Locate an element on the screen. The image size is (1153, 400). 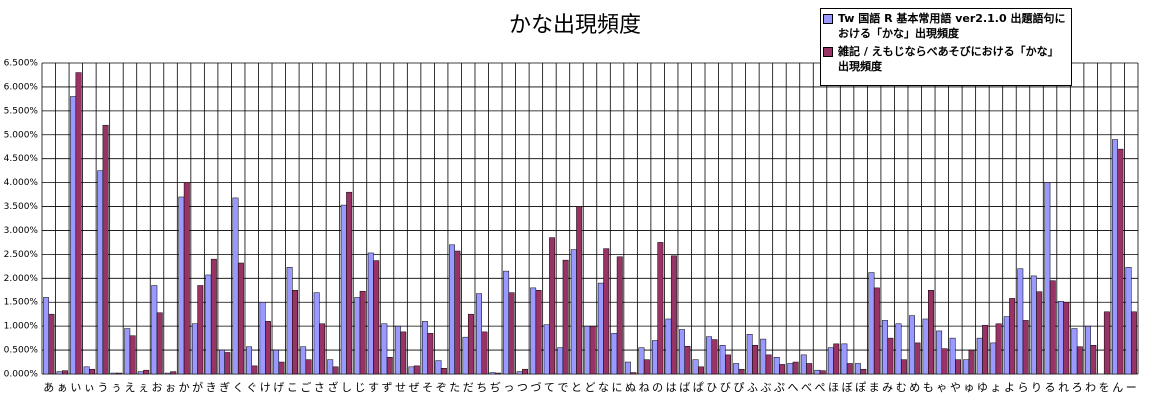
x-tick-label: で is located at coordinates (562, 387).